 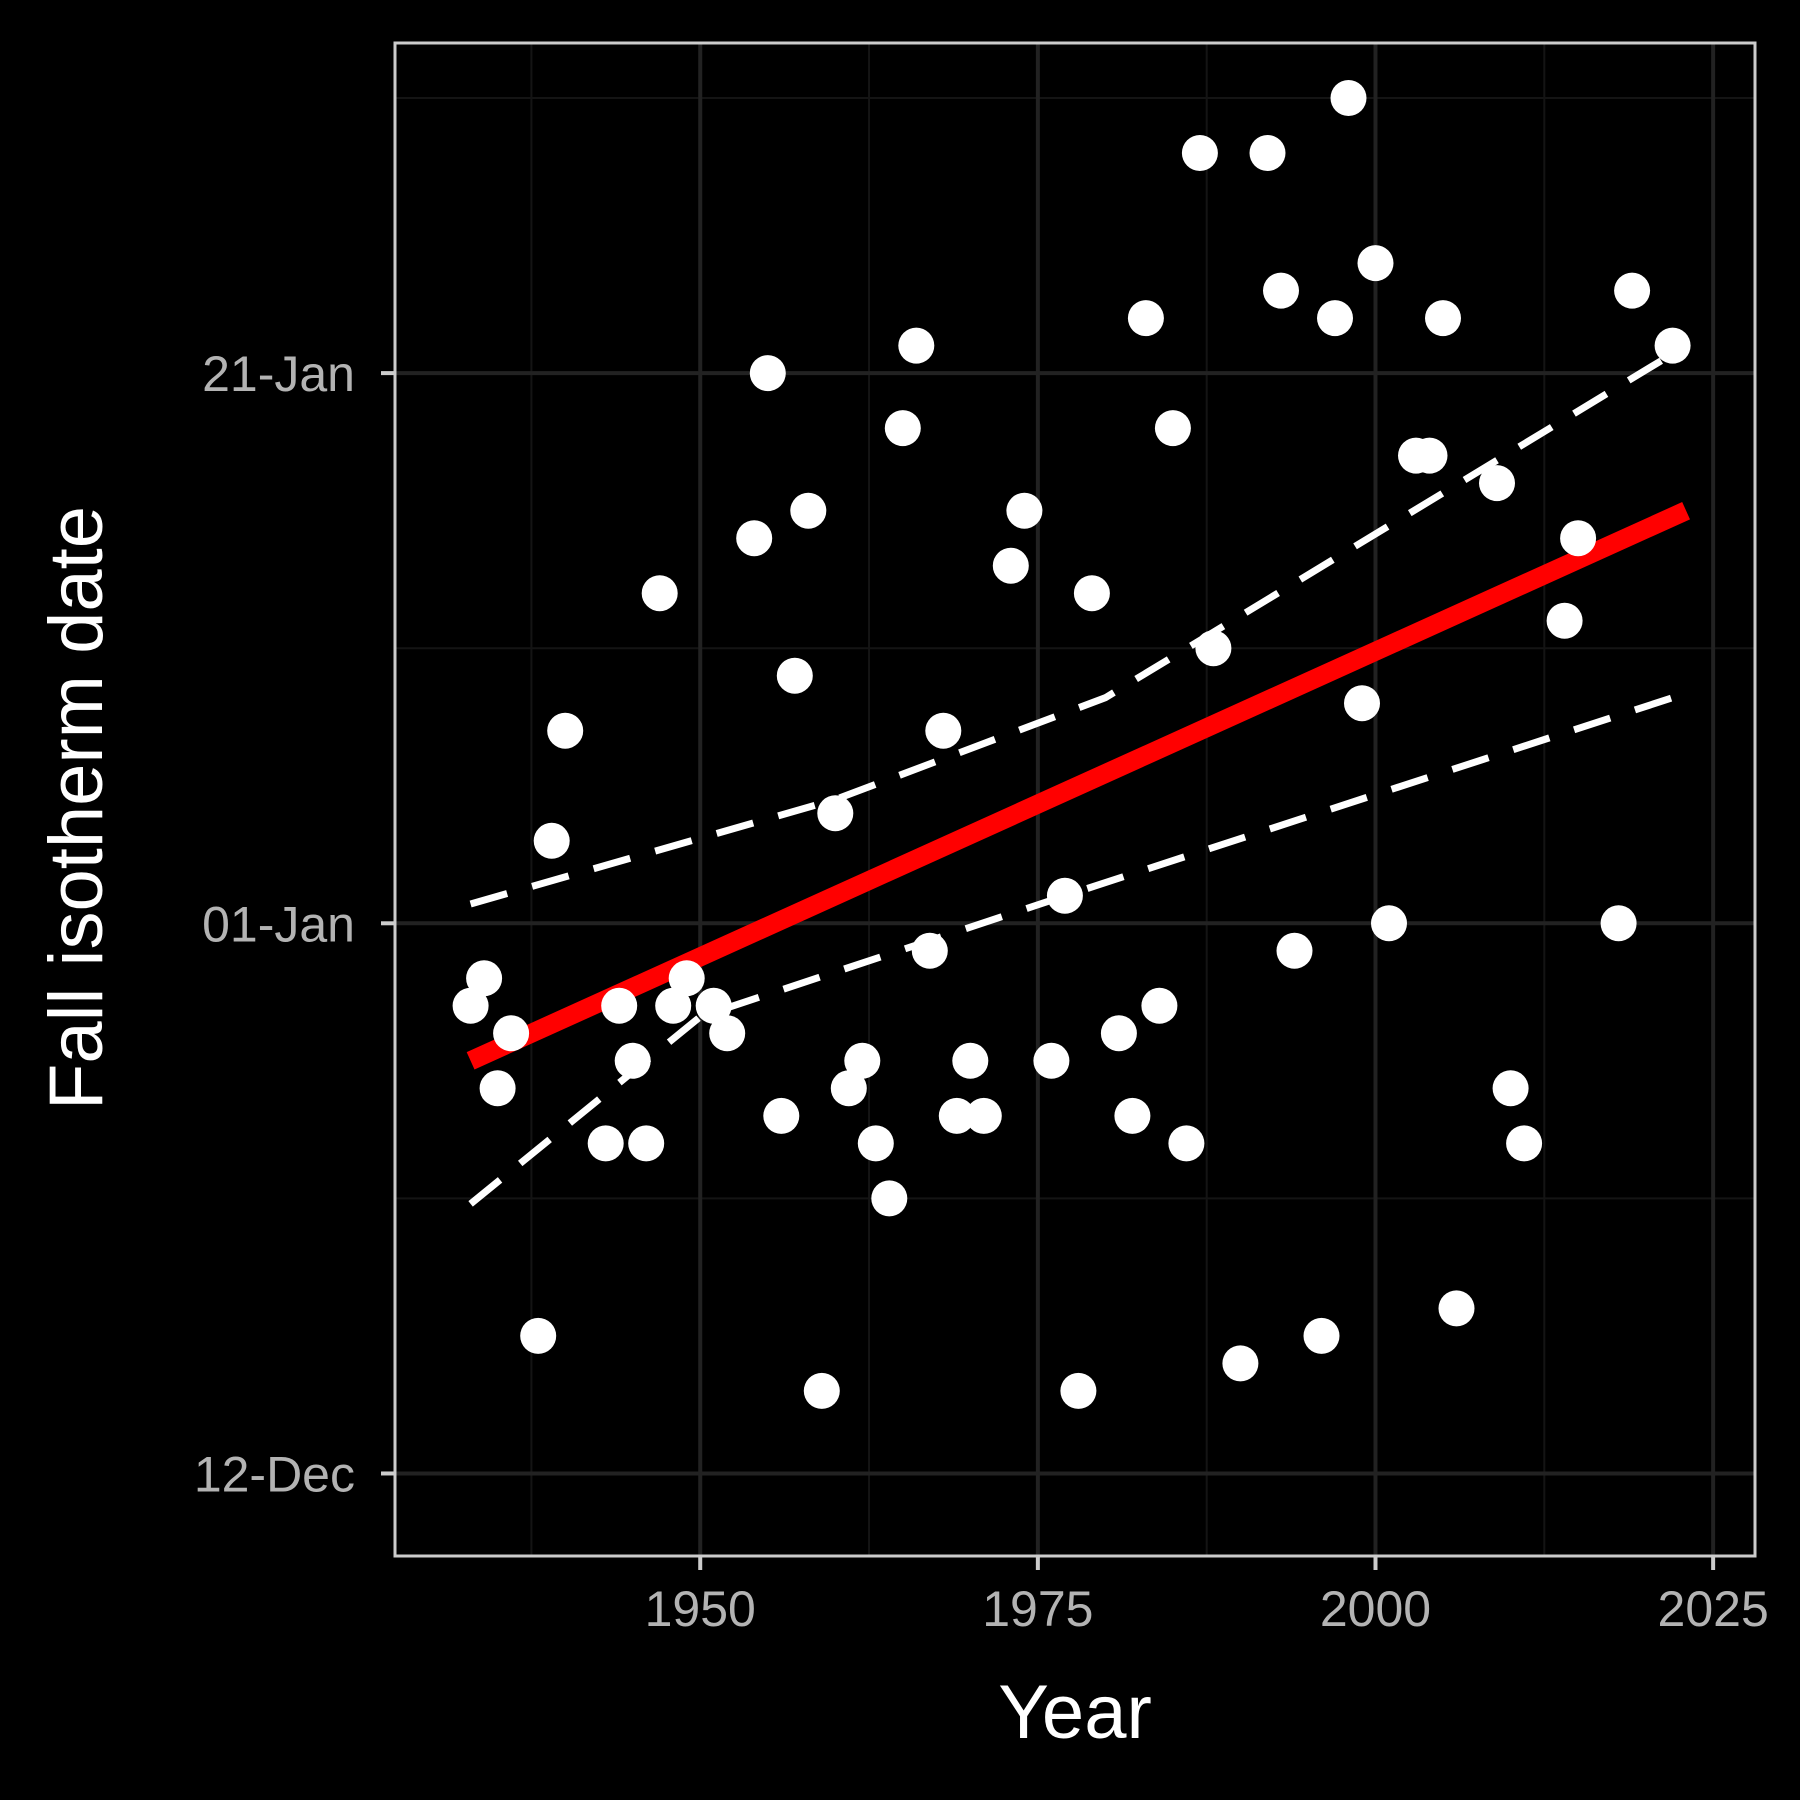 I want to click on y-tick-label: 12-Dec, so click(x=274, y=1474).